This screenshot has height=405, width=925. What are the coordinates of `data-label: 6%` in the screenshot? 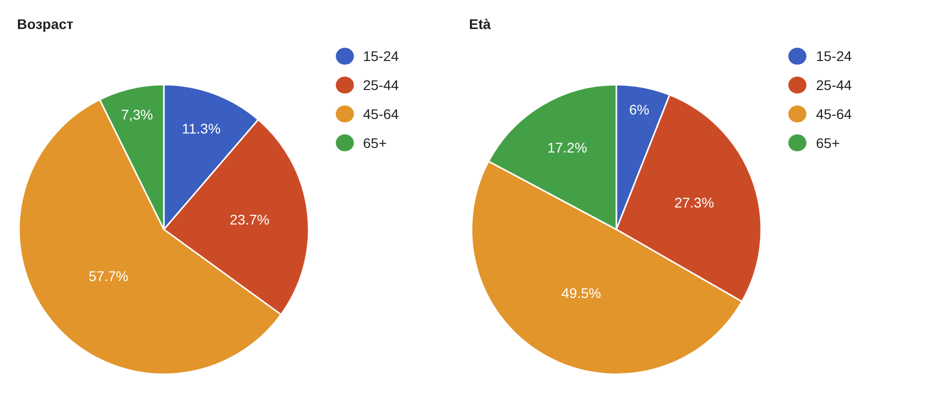 It's located at (639, 110).